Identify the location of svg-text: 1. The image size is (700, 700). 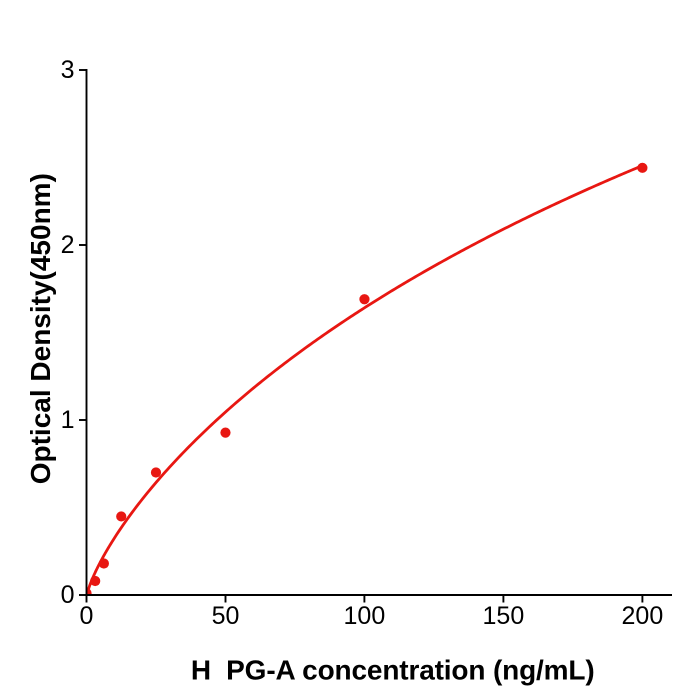
(68, 420).